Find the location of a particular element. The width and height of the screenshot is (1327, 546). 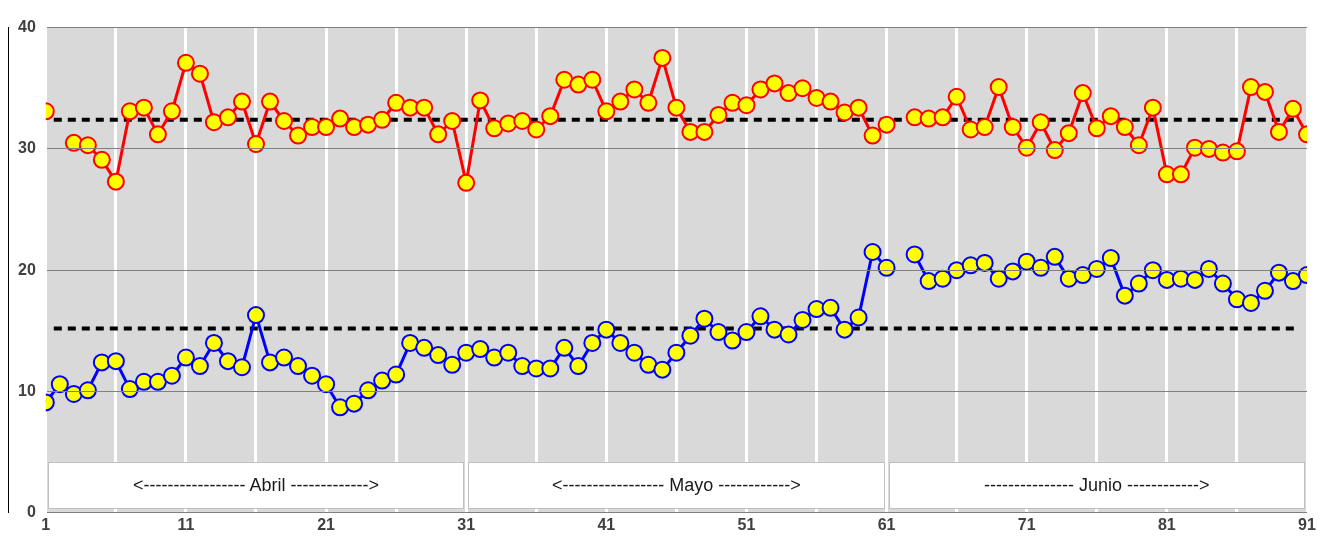

x-tick-label: 41 is located at coordinates (606, 524).